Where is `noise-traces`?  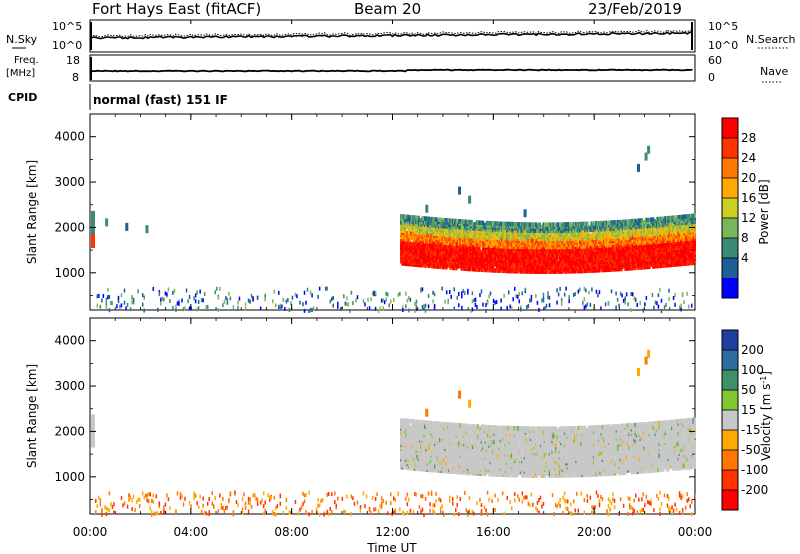
noise-traces is located at coordinates (391, 36).